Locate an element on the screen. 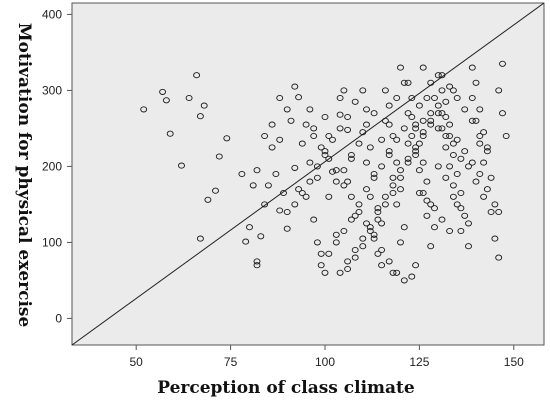 The image size is (550, 403). y-tick-label: 300 is located at coordinates (52, 90).